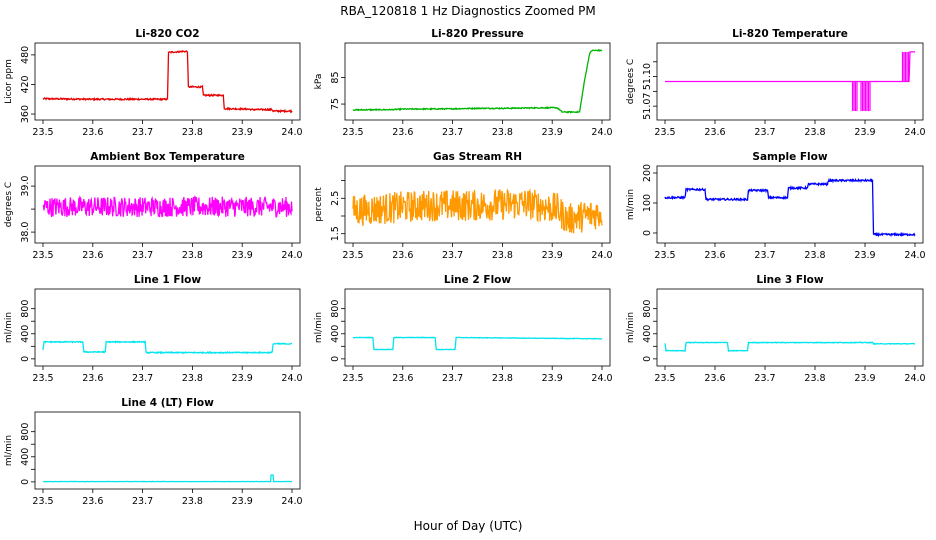 Image resolution: width=936 pixels, height=540 pixels. Describe the element at coordinates (467, 11) in the screenshot. I see `figure-title: RBA_120818 1 Hz Diagnostics Zoomed PM` at that location.